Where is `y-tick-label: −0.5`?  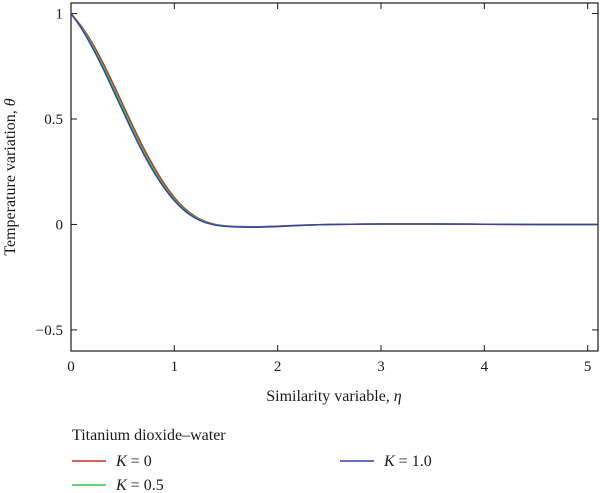
y-tick-label: −0.5 is located at coordinates (49, 331).